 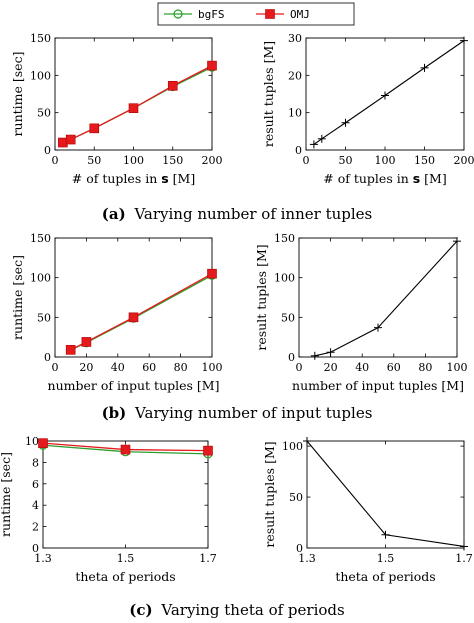 I want to click on x-axis-label-bold: s, so click(x=164, y=178).